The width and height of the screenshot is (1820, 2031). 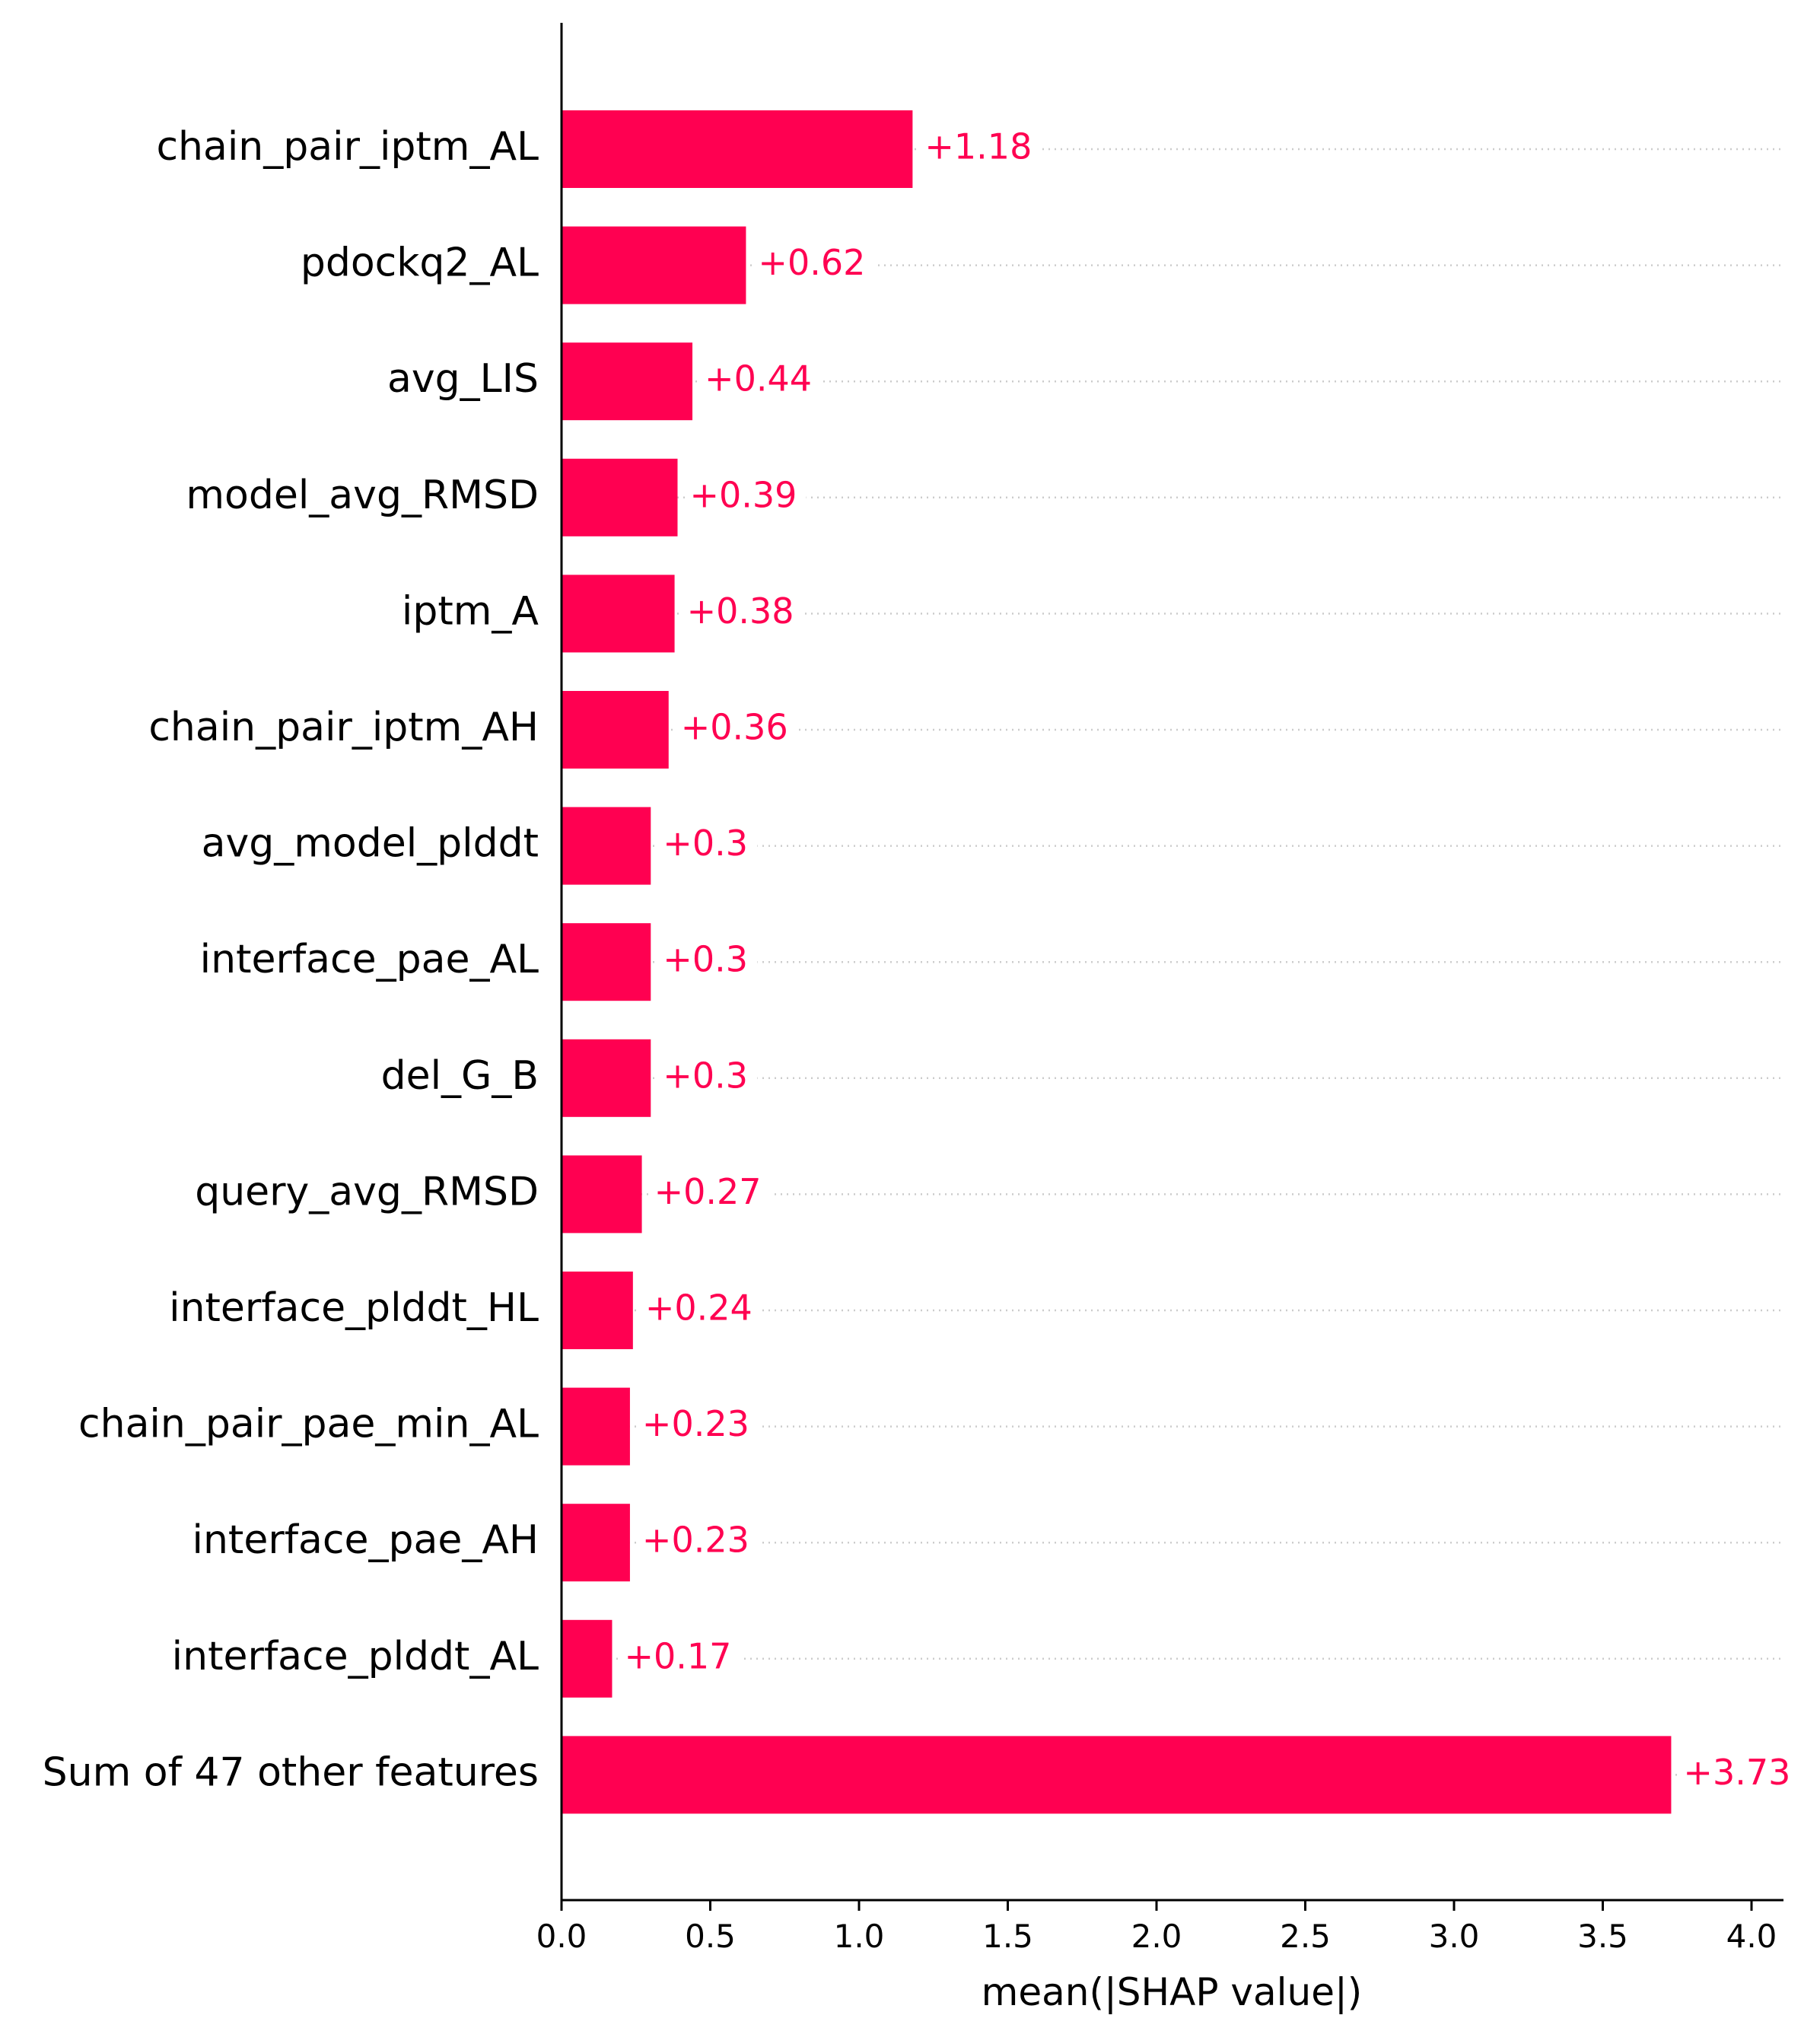 I want to click on value-label-avg-model-plddt: +0.3, so click(x=705, y=843).